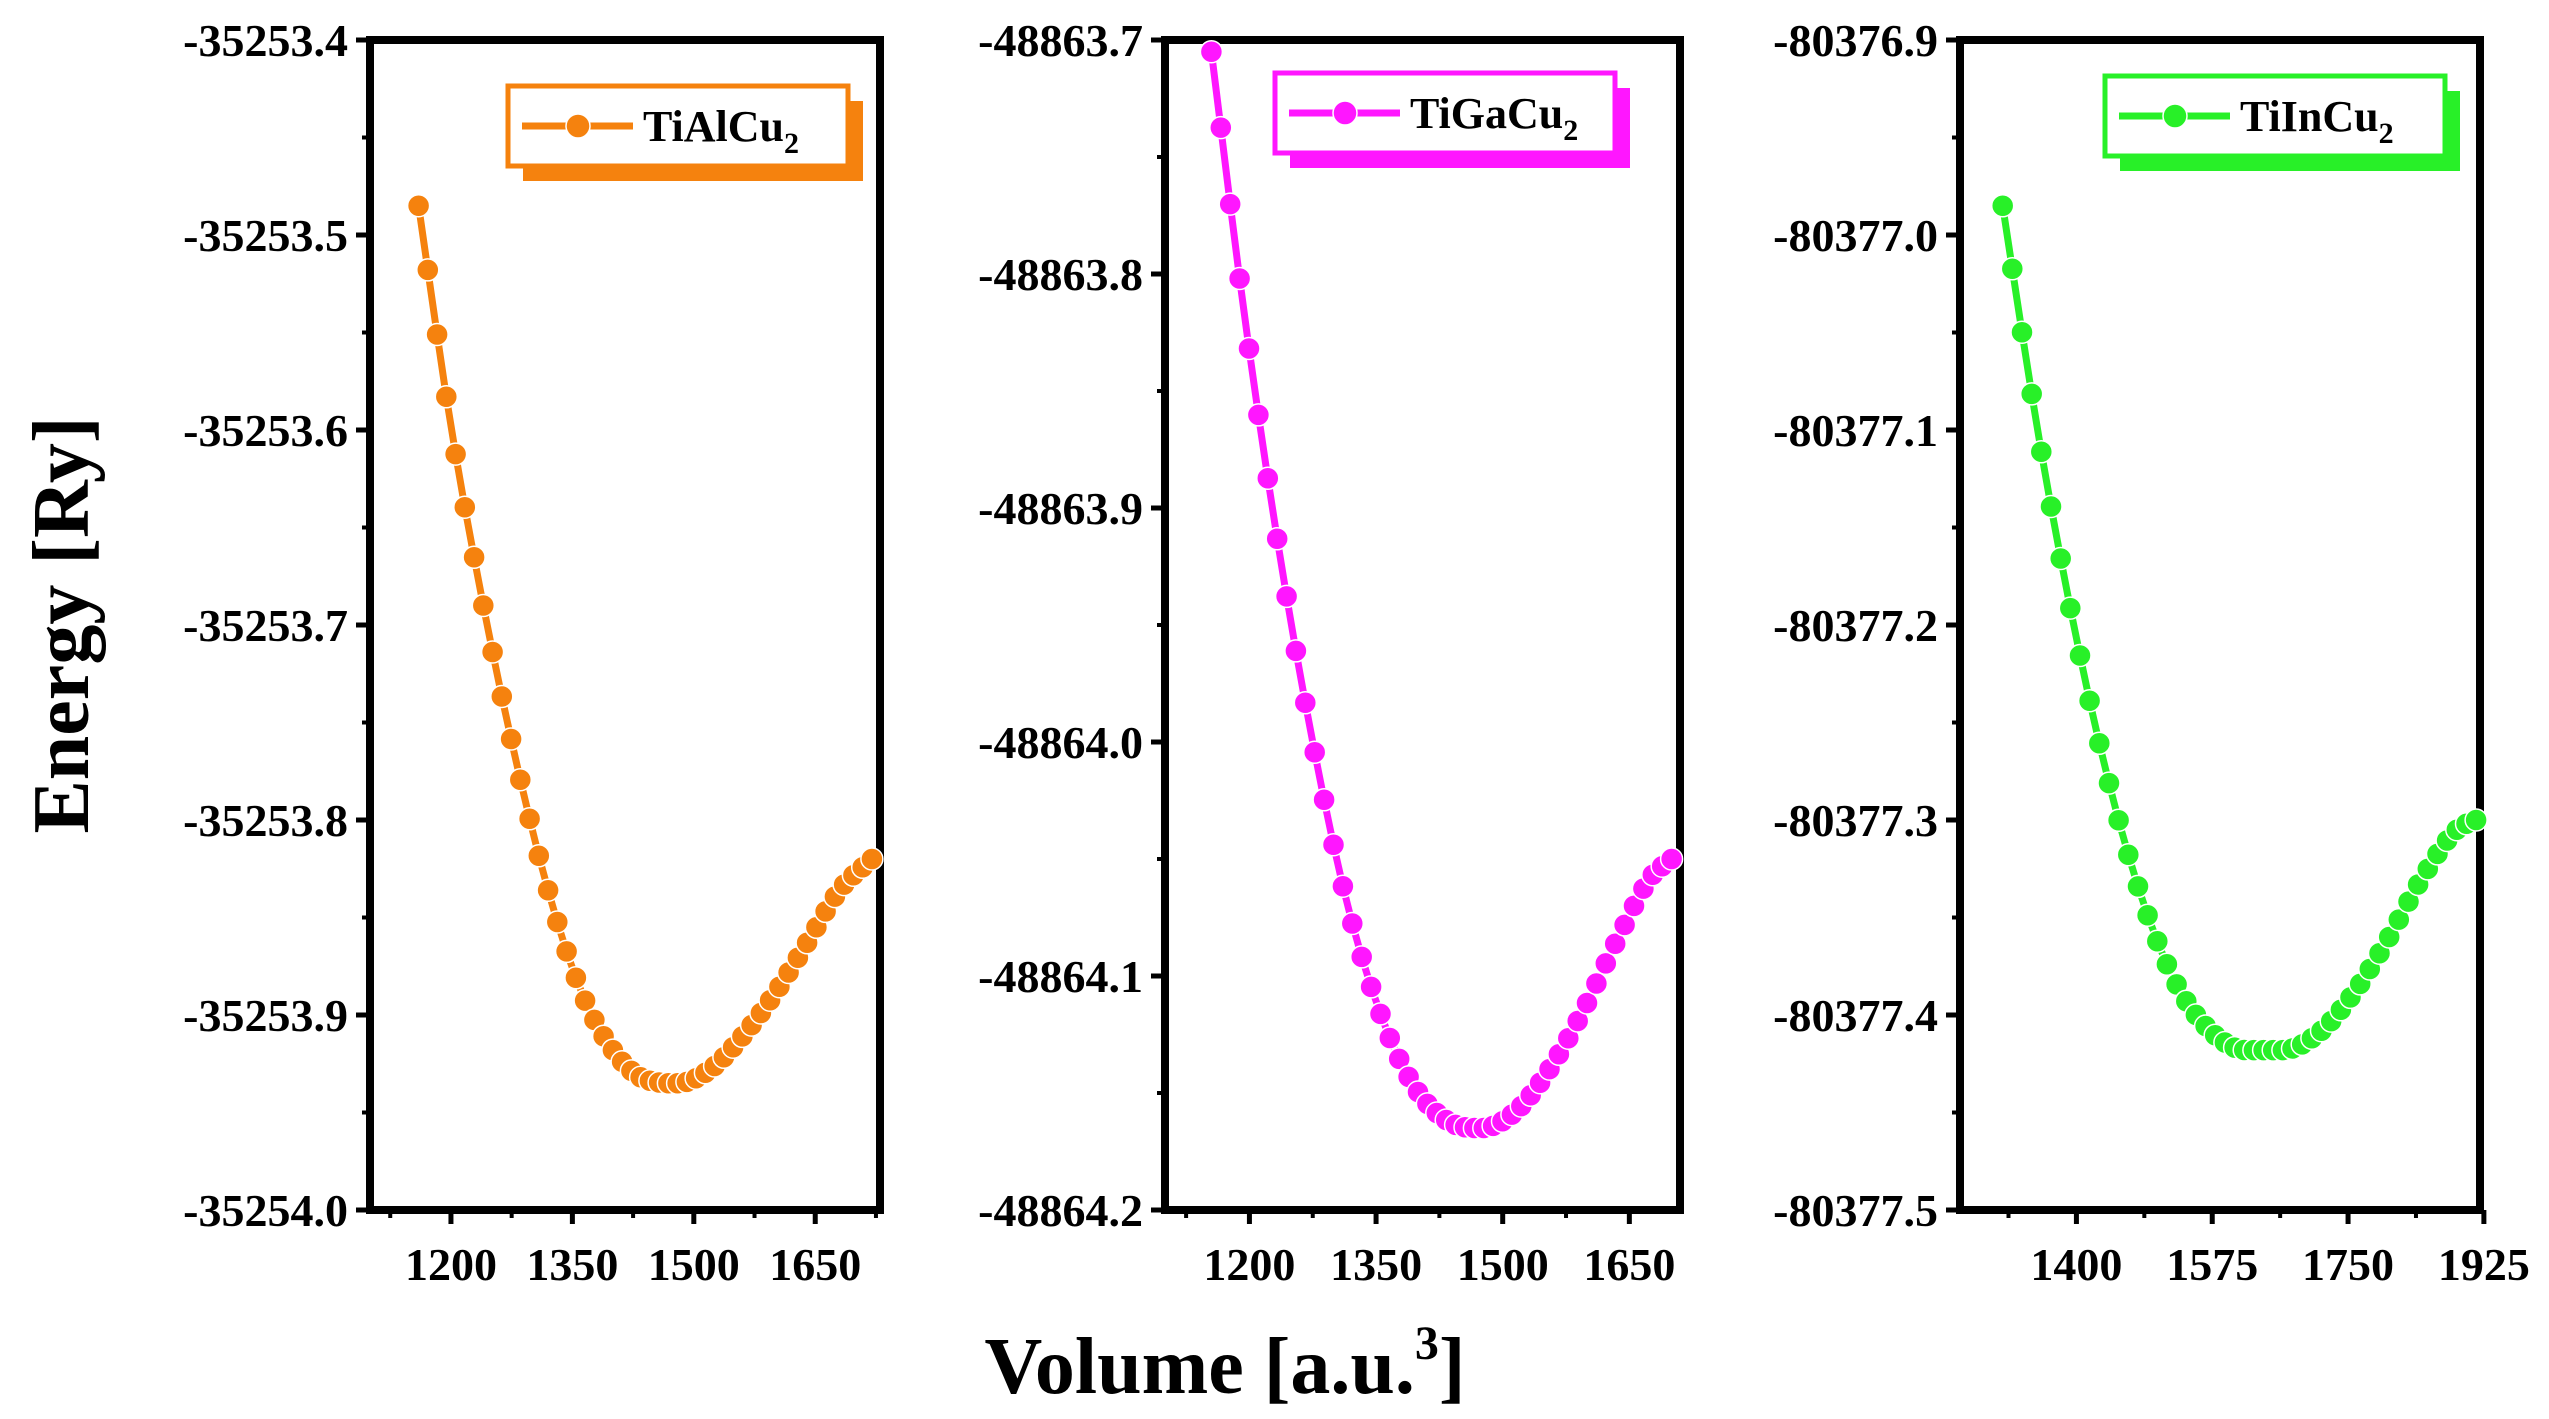 This screenshot has width=2549, height=1419. What do you see at coordinates (2212, 1264) in the screenshot?
I see `x-tick-label: 1575` at bounding box center [2212, 1264].